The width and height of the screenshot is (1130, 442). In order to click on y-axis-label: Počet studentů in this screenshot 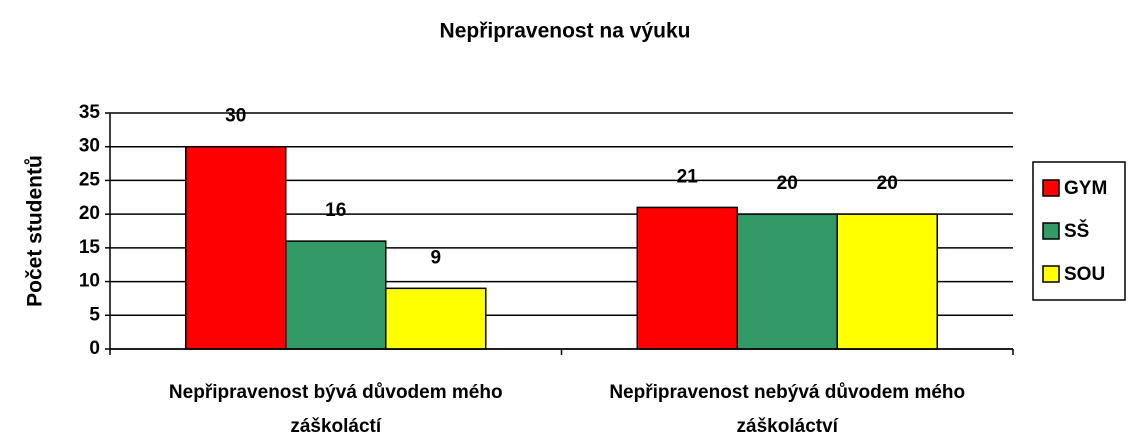, I will do `click(35, 231)`.